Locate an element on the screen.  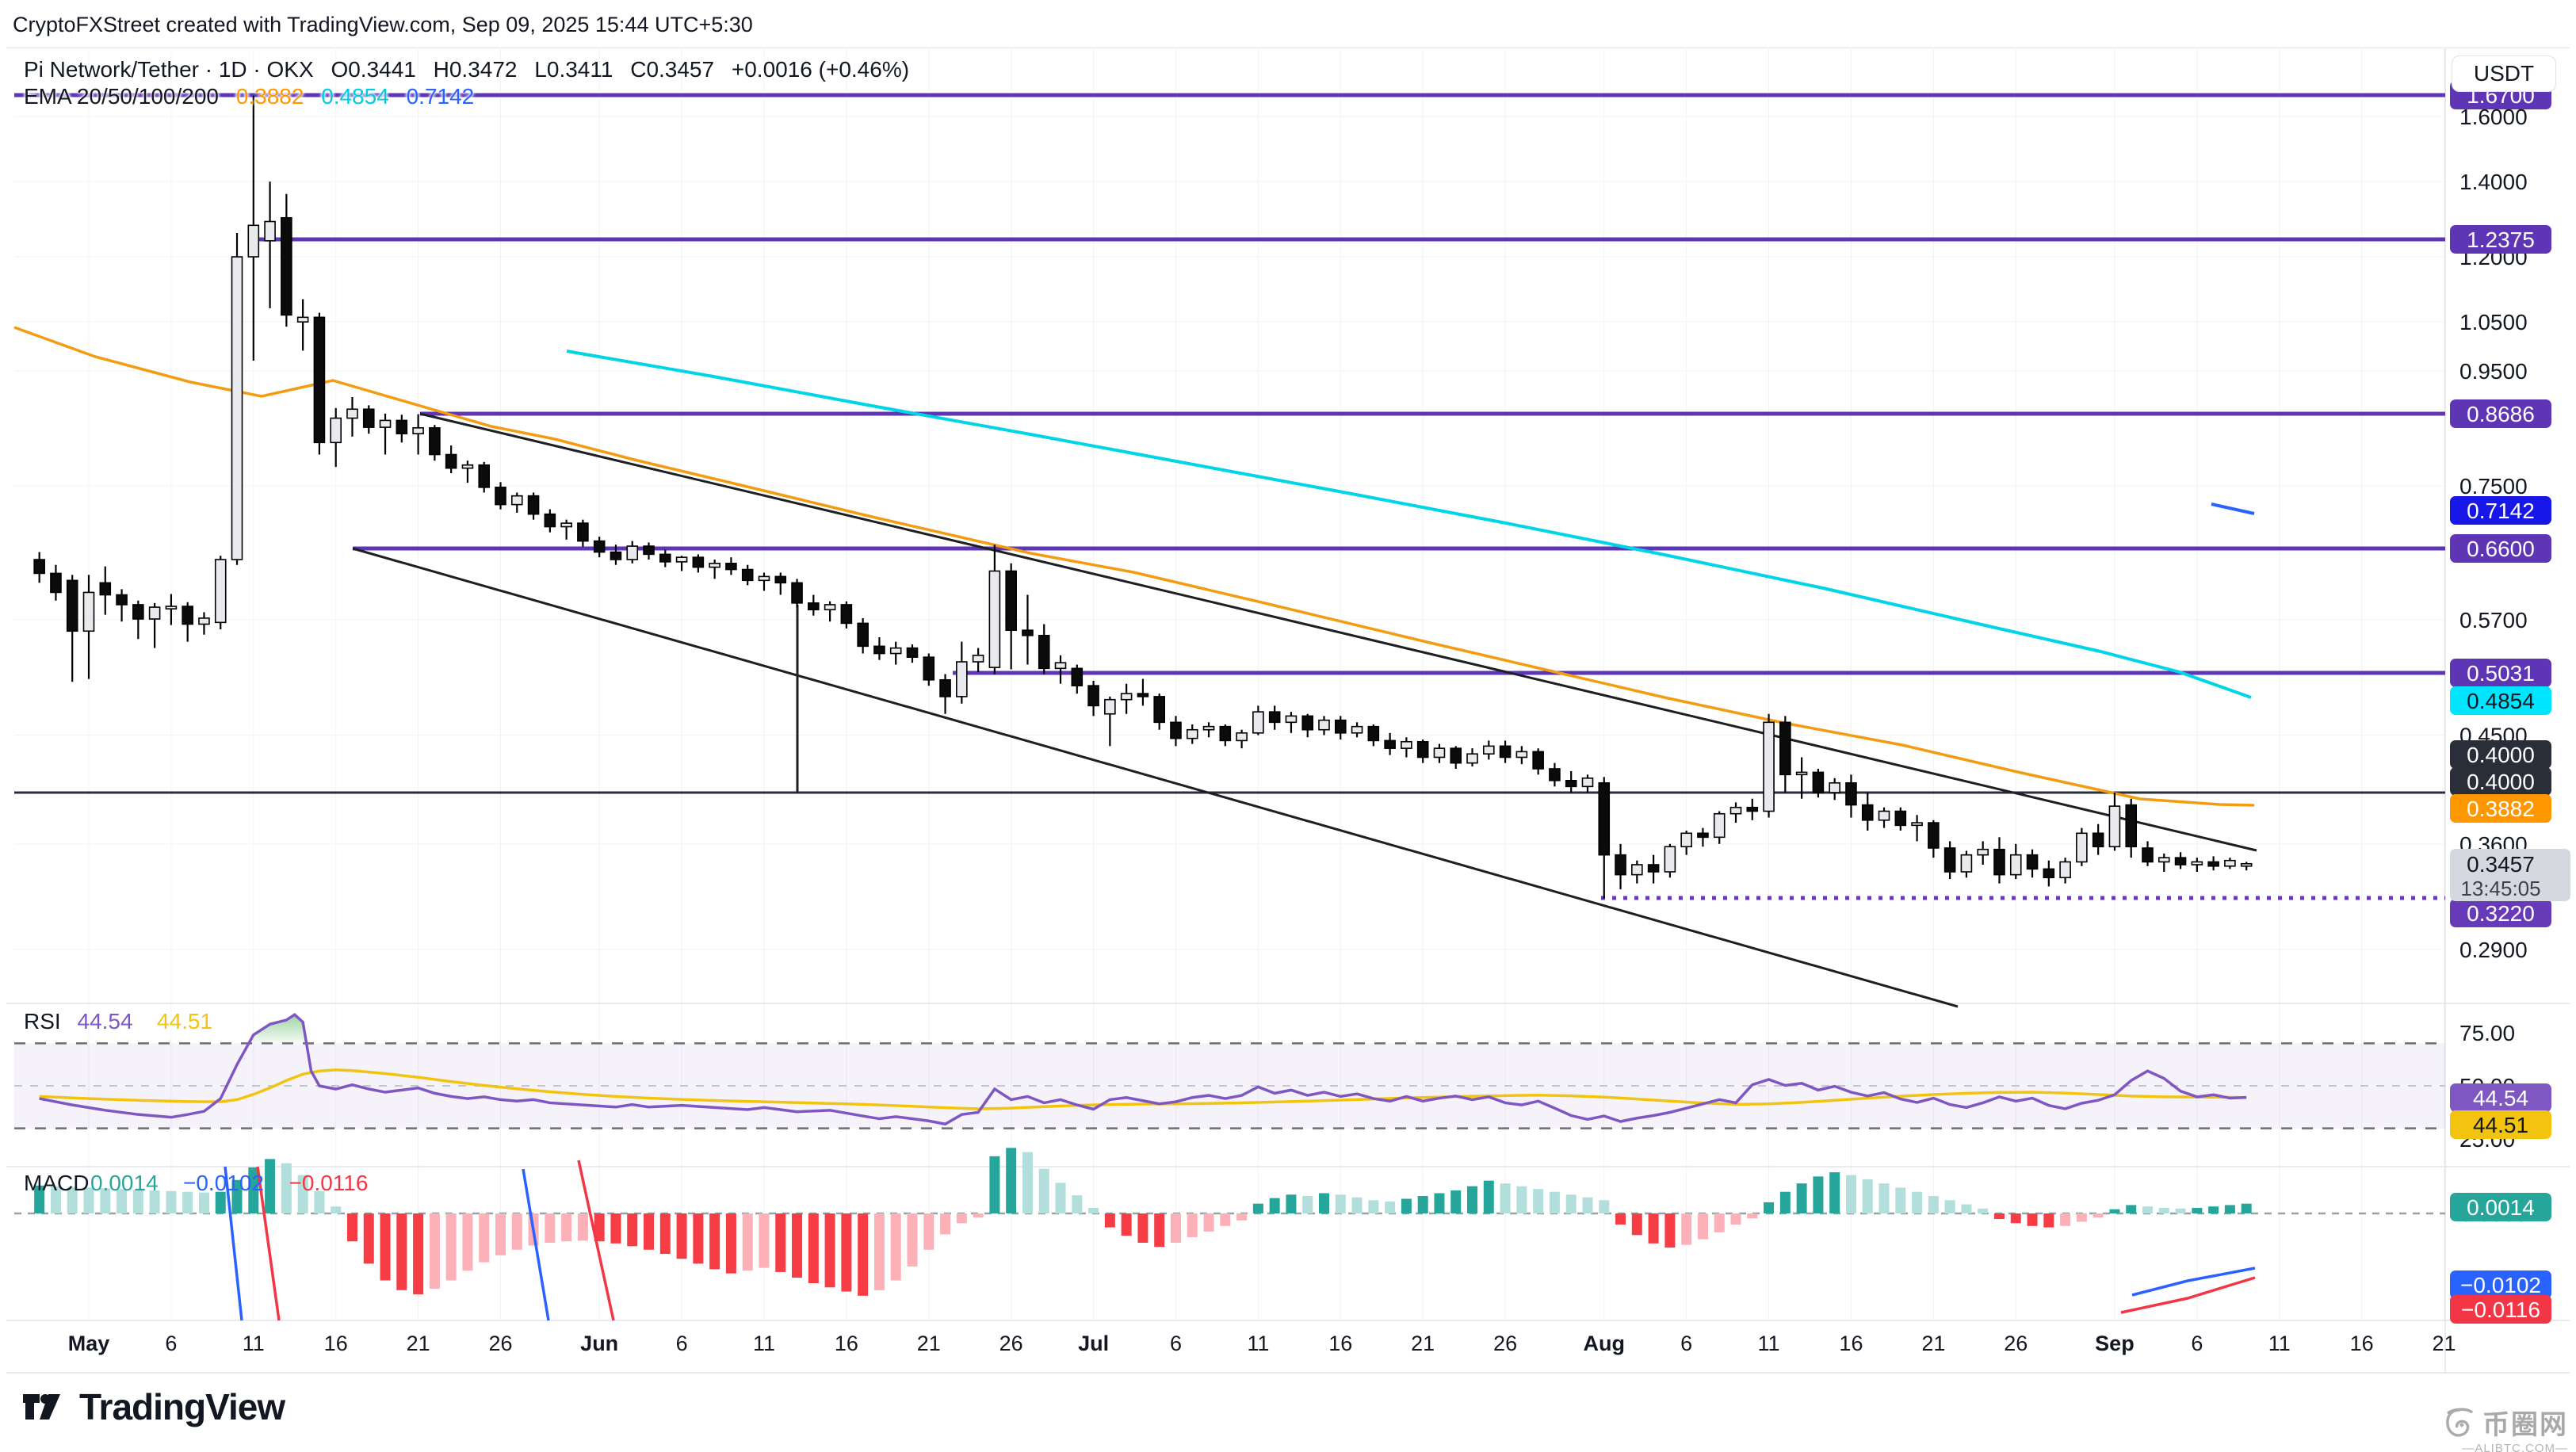
svg-text: 13:45:05 is located at coordinates (2500, 888).